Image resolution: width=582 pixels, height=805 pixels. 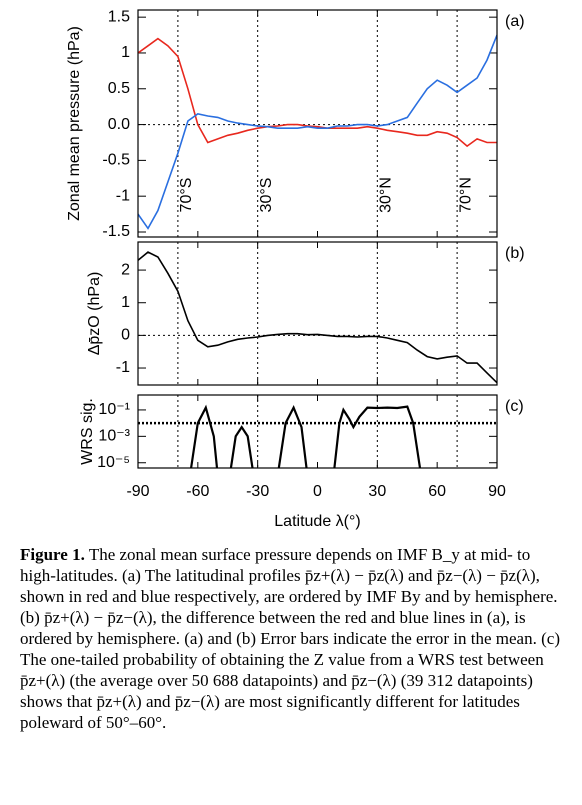 I want to click on x-tick-label: 90, so click(x=497, y=491).